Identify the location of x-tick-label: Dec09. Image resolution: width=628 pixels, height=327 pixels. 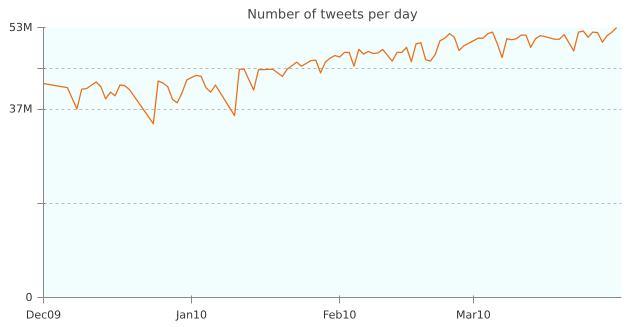
(44, 315).